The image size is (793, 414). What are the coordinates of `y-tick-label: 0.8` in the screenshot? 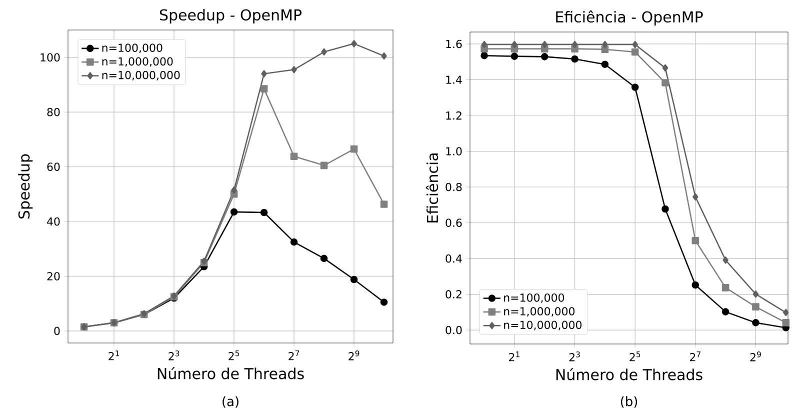 It's located at (454, 187).